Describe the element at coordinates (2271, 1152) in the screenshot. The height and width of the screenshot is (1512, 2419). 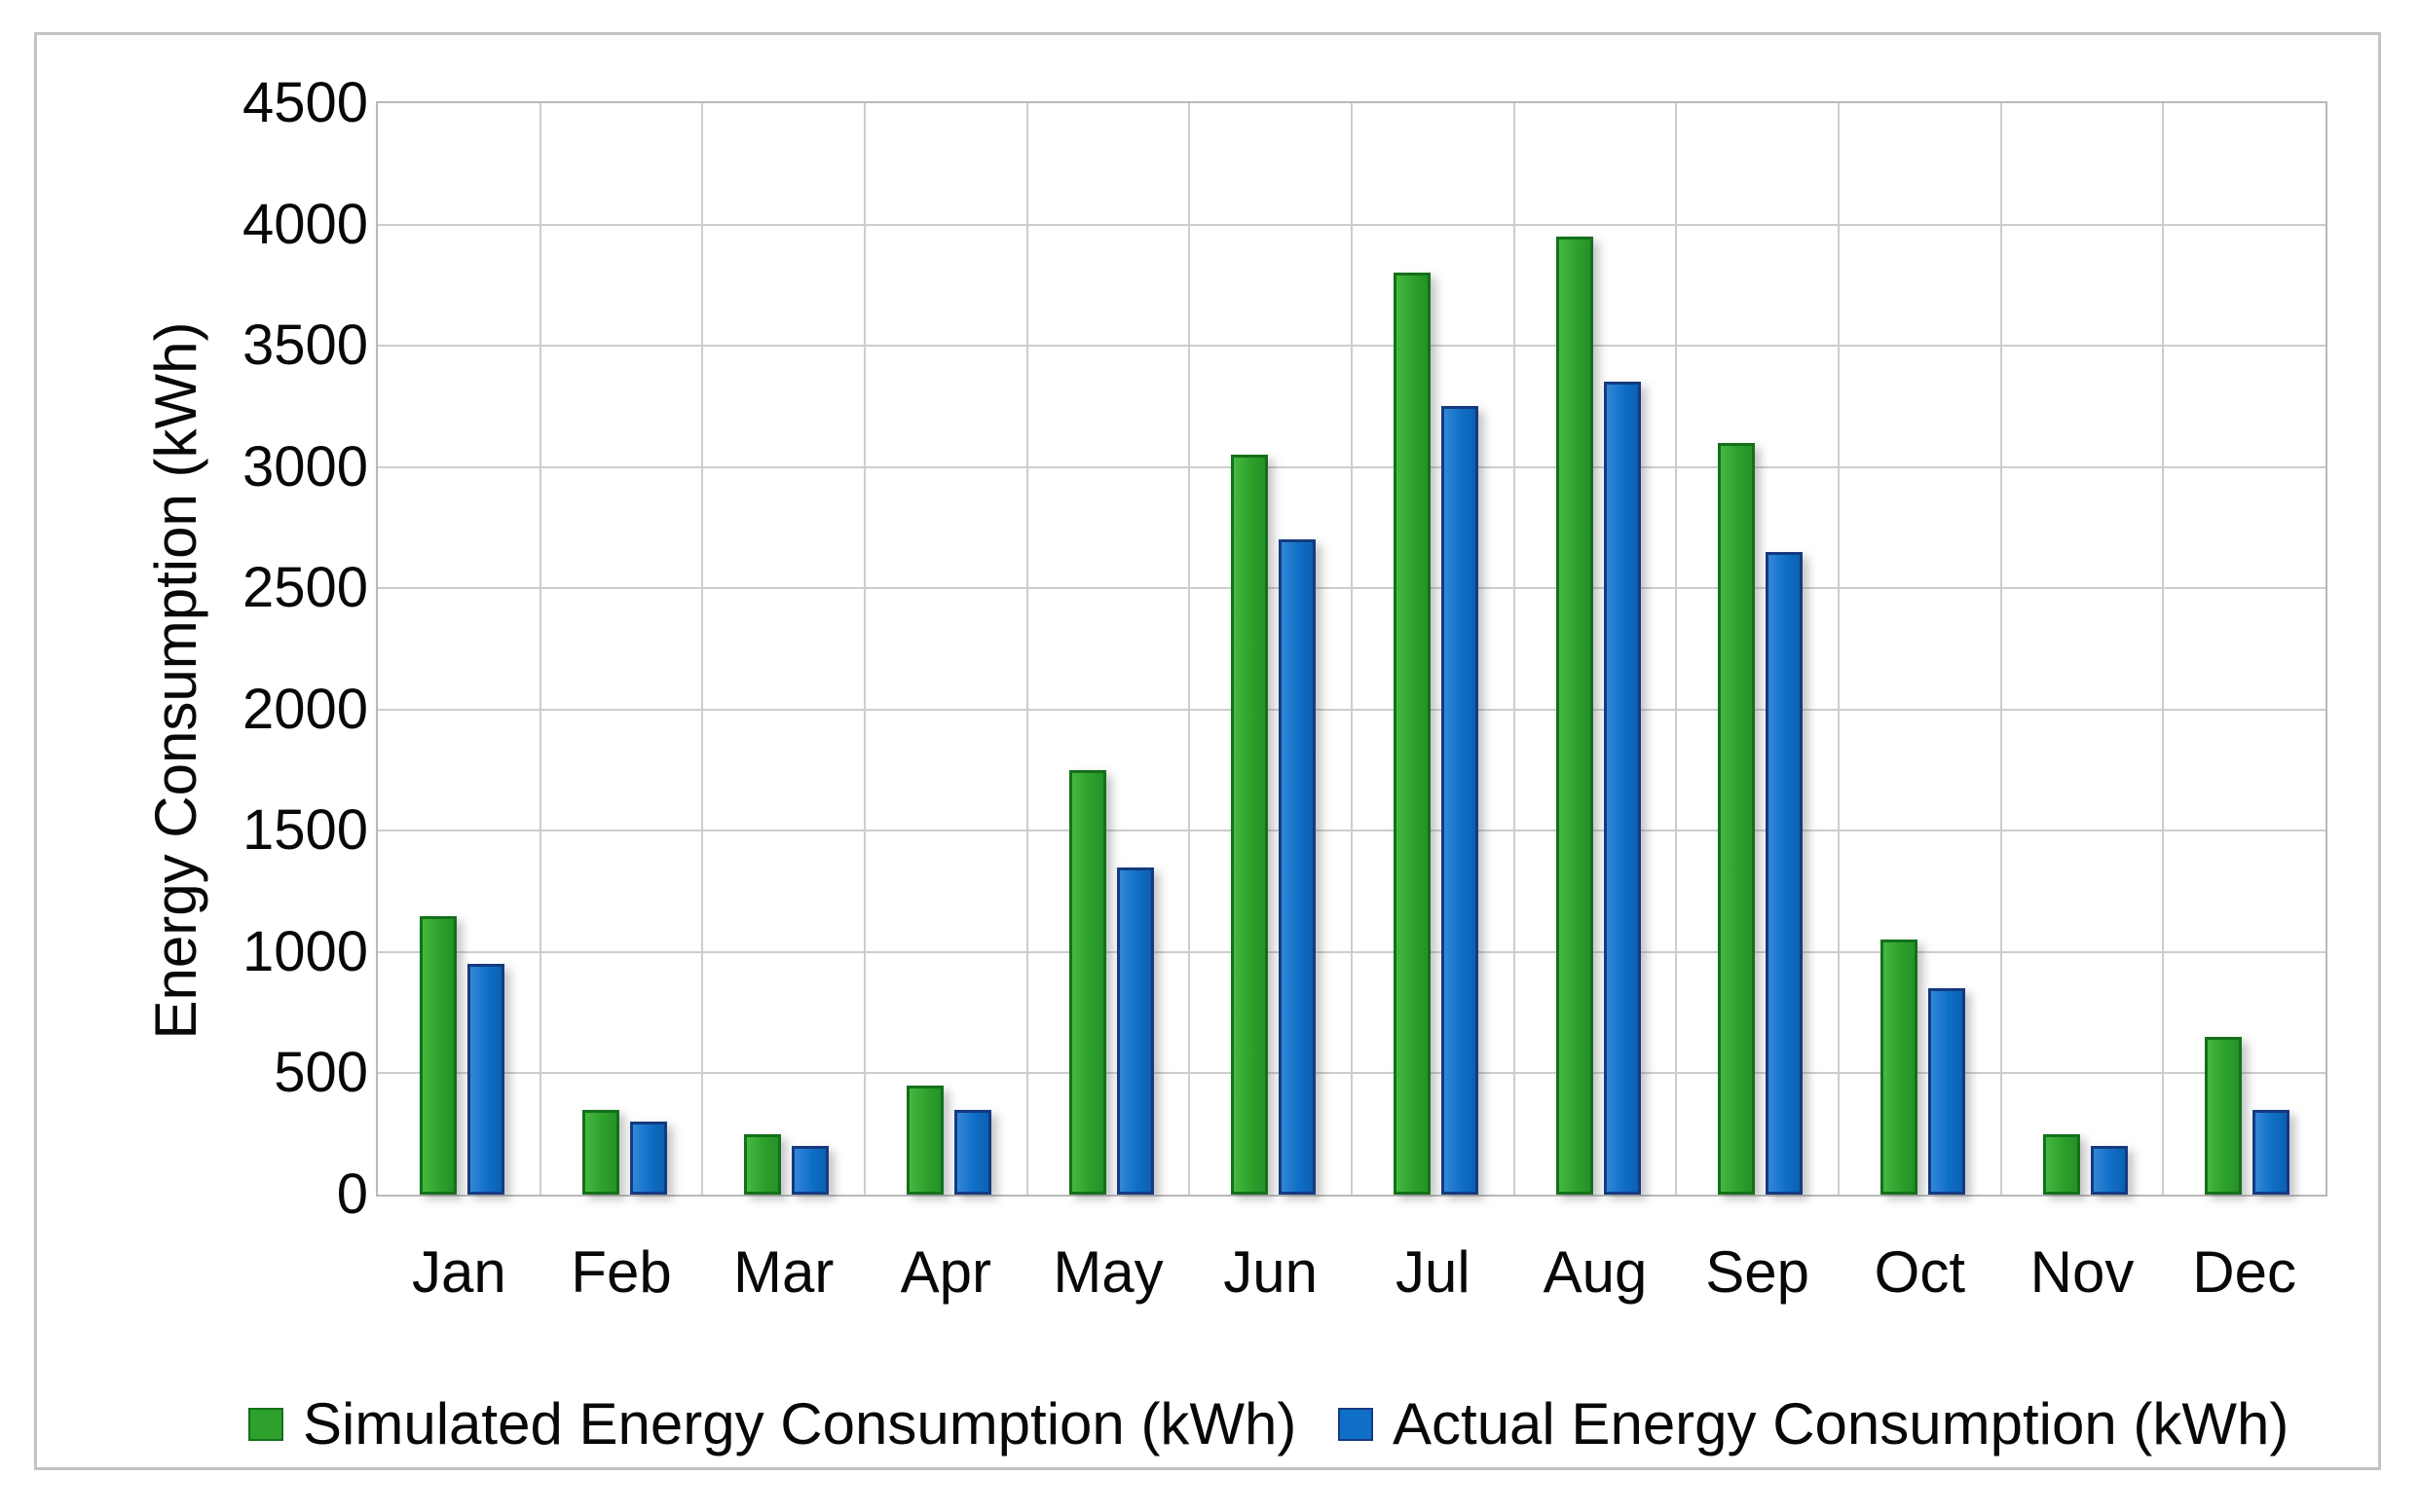
I see `bar-act-dec` at that location.